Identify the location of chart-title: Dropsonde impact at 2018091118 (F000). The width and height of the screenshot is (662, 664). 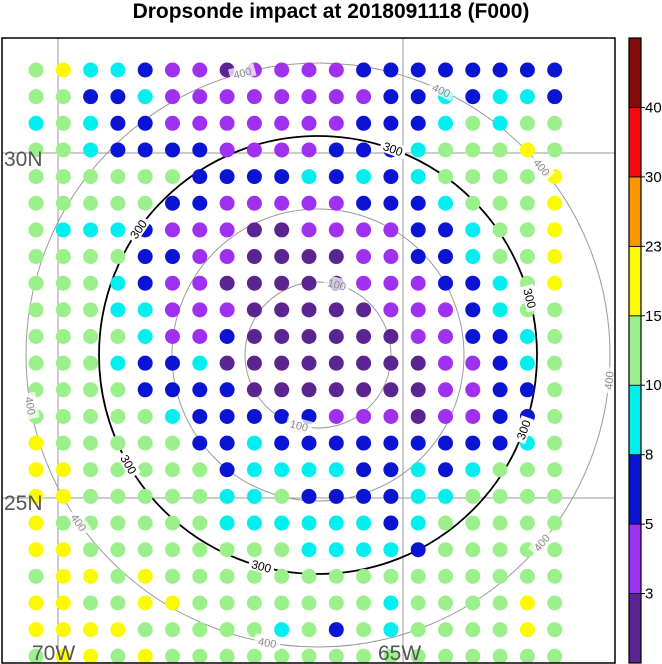
(331, 11).